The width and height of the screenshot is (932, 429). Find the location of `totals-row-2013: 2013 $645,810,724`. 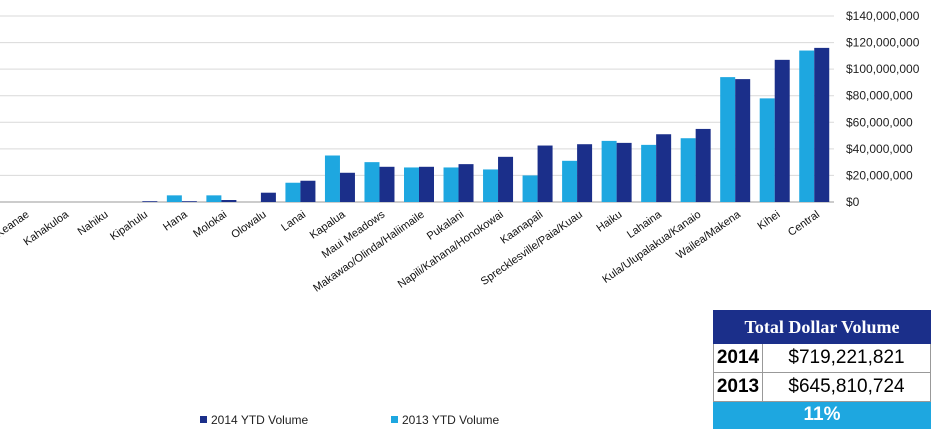

totals-row-2013: 2013 $645,810,724 is located at coordinates (822, 387).